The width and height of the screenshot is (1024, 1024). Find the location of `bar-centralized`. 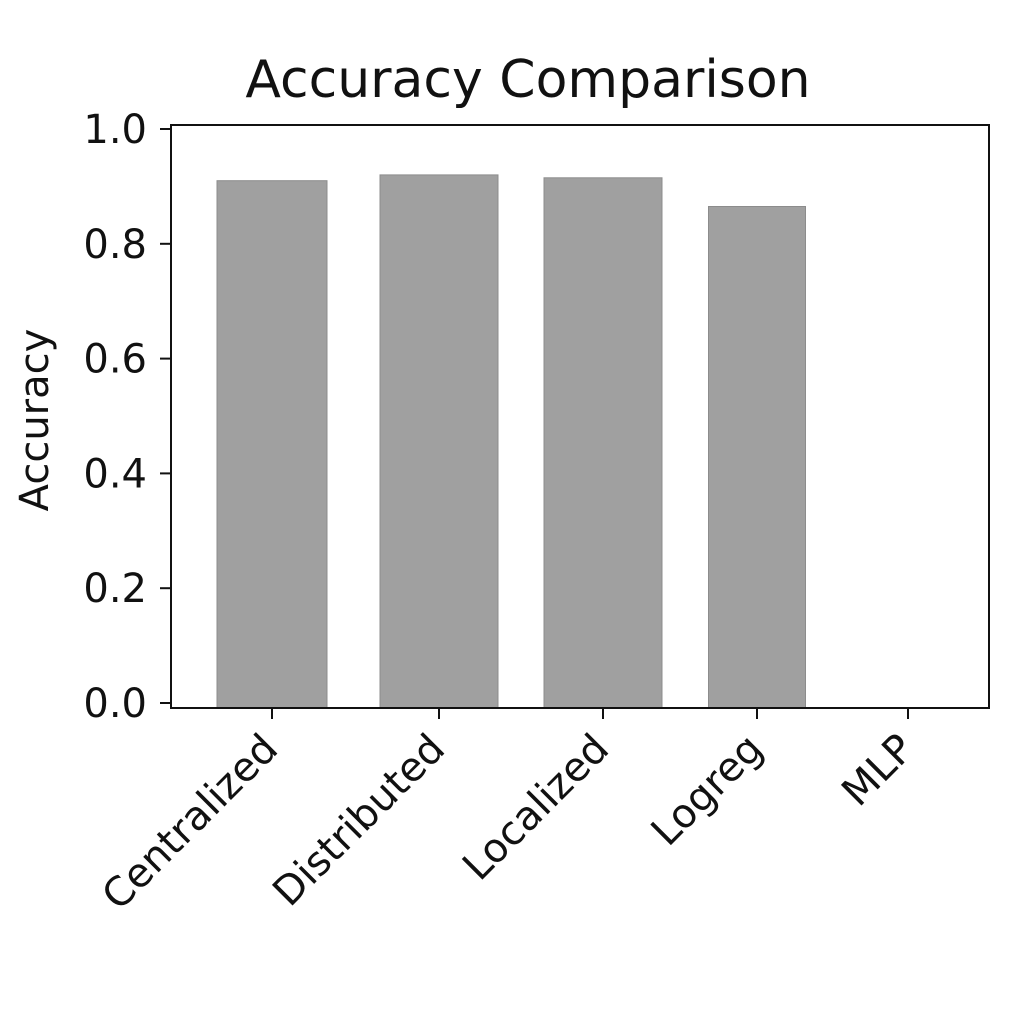

bar-centralized is located at coordinates (272, 444).